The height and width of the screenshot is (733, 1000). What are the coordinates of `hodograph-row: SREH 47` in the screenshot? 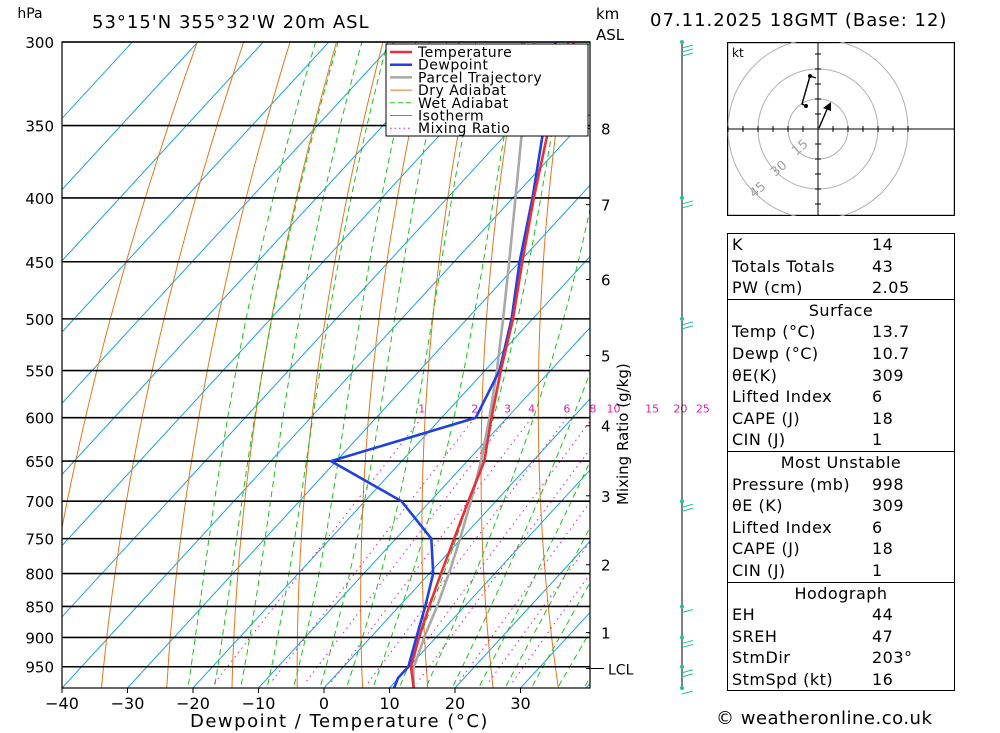 It's located at (841, 637).